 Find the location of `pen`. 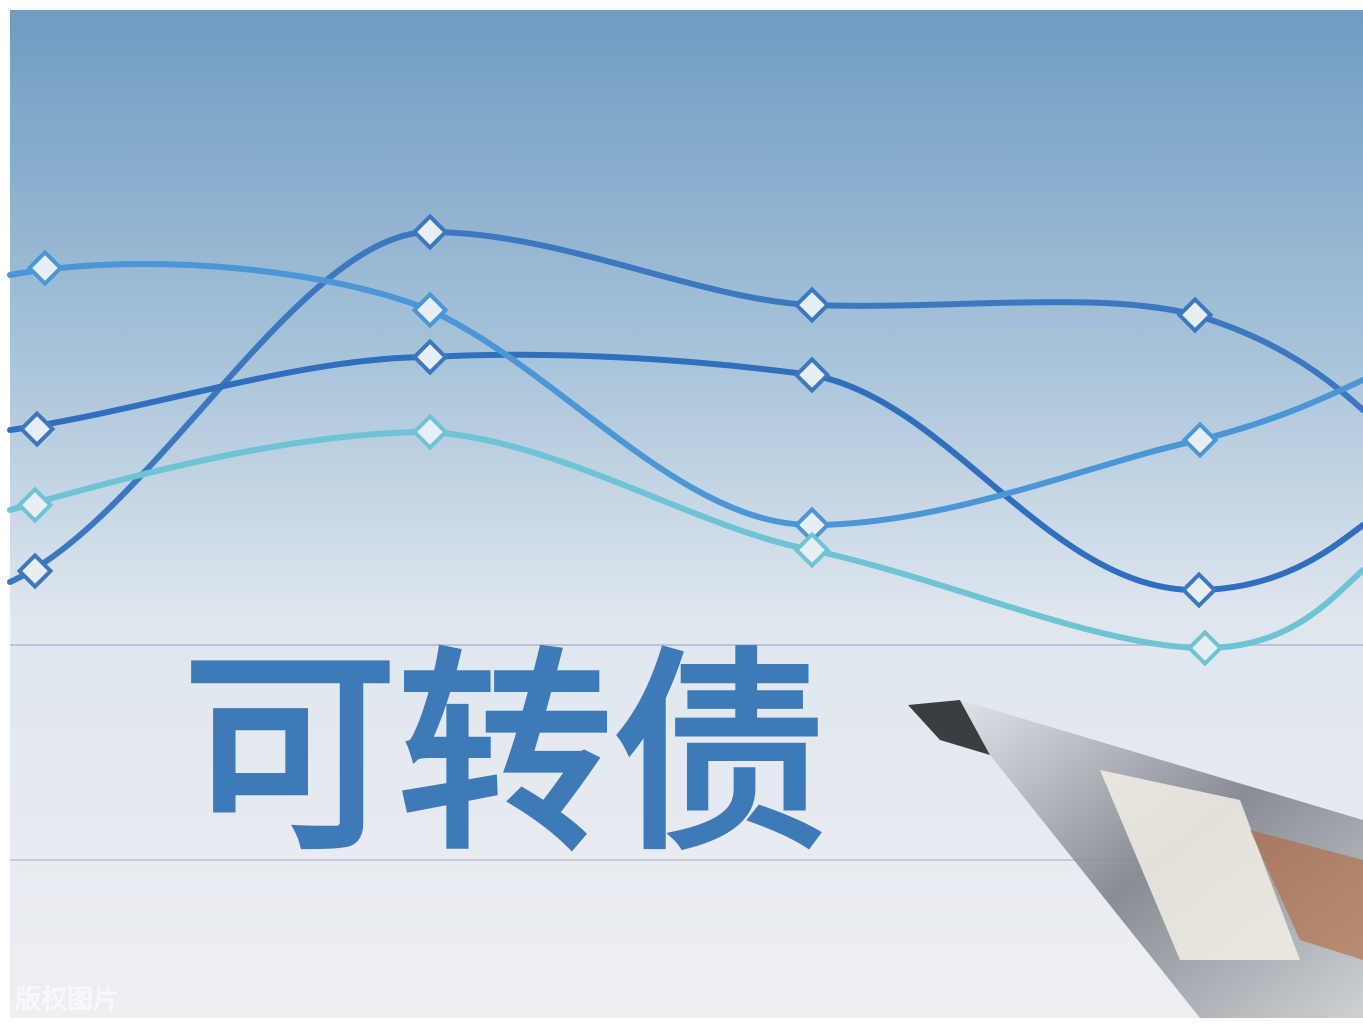

pen is located at coordinates (1135, 859).